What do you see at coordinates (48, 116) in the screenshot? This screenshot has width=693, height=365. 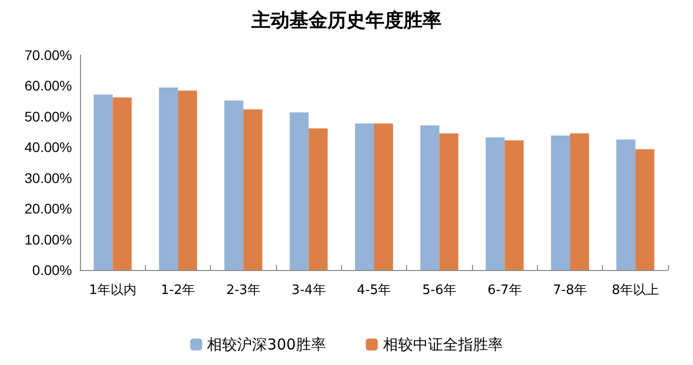 I see `y-tick-label: 50.00%` at bounding box center [48, 116].